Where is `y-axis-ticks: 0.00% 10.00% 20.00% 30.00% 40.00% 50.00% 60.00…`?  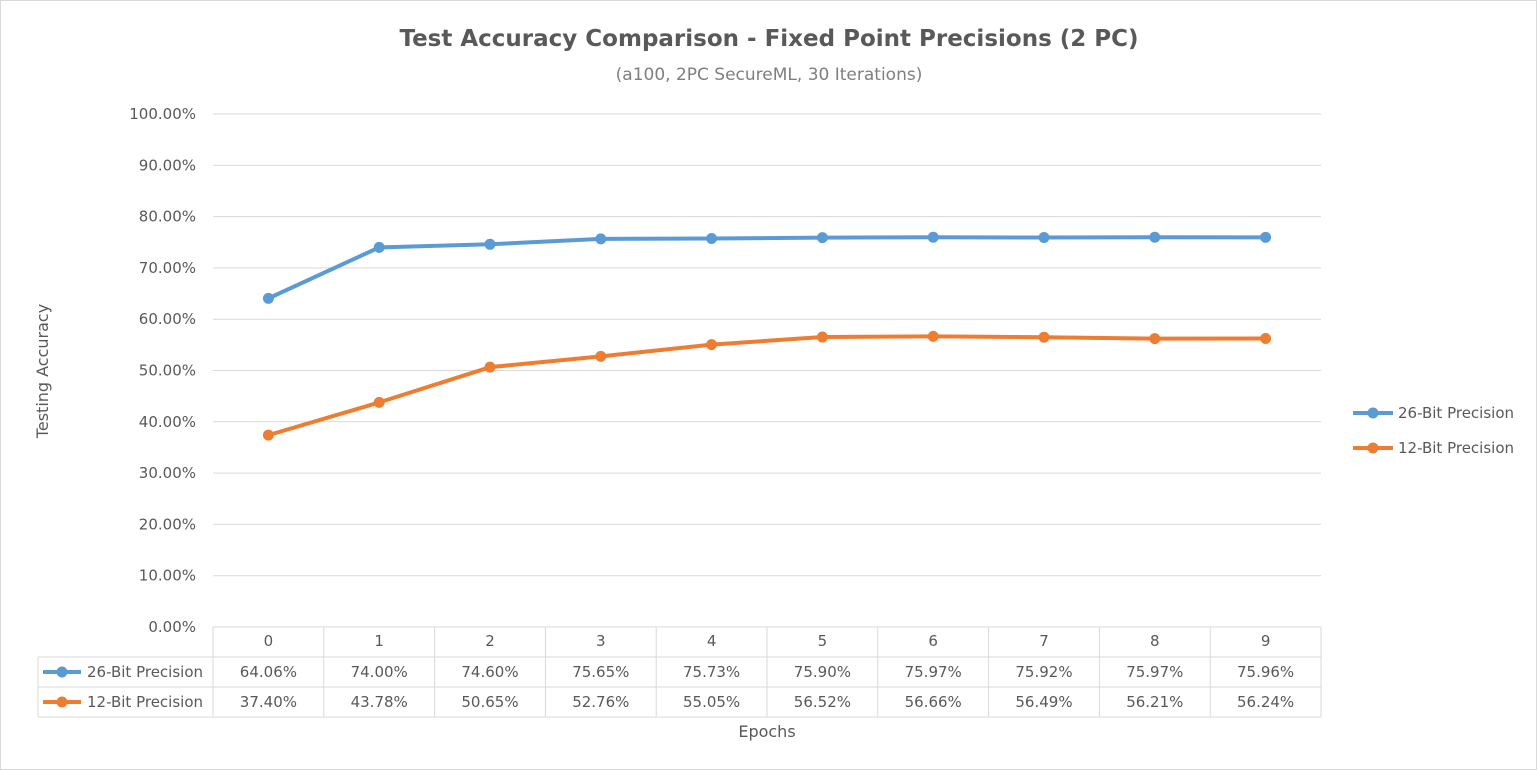
y-axis-ticks: 0.00% 10.00% 20.00% 30.00% 40.00% 50.00% 60.00… is located at coordinates (162, 370).